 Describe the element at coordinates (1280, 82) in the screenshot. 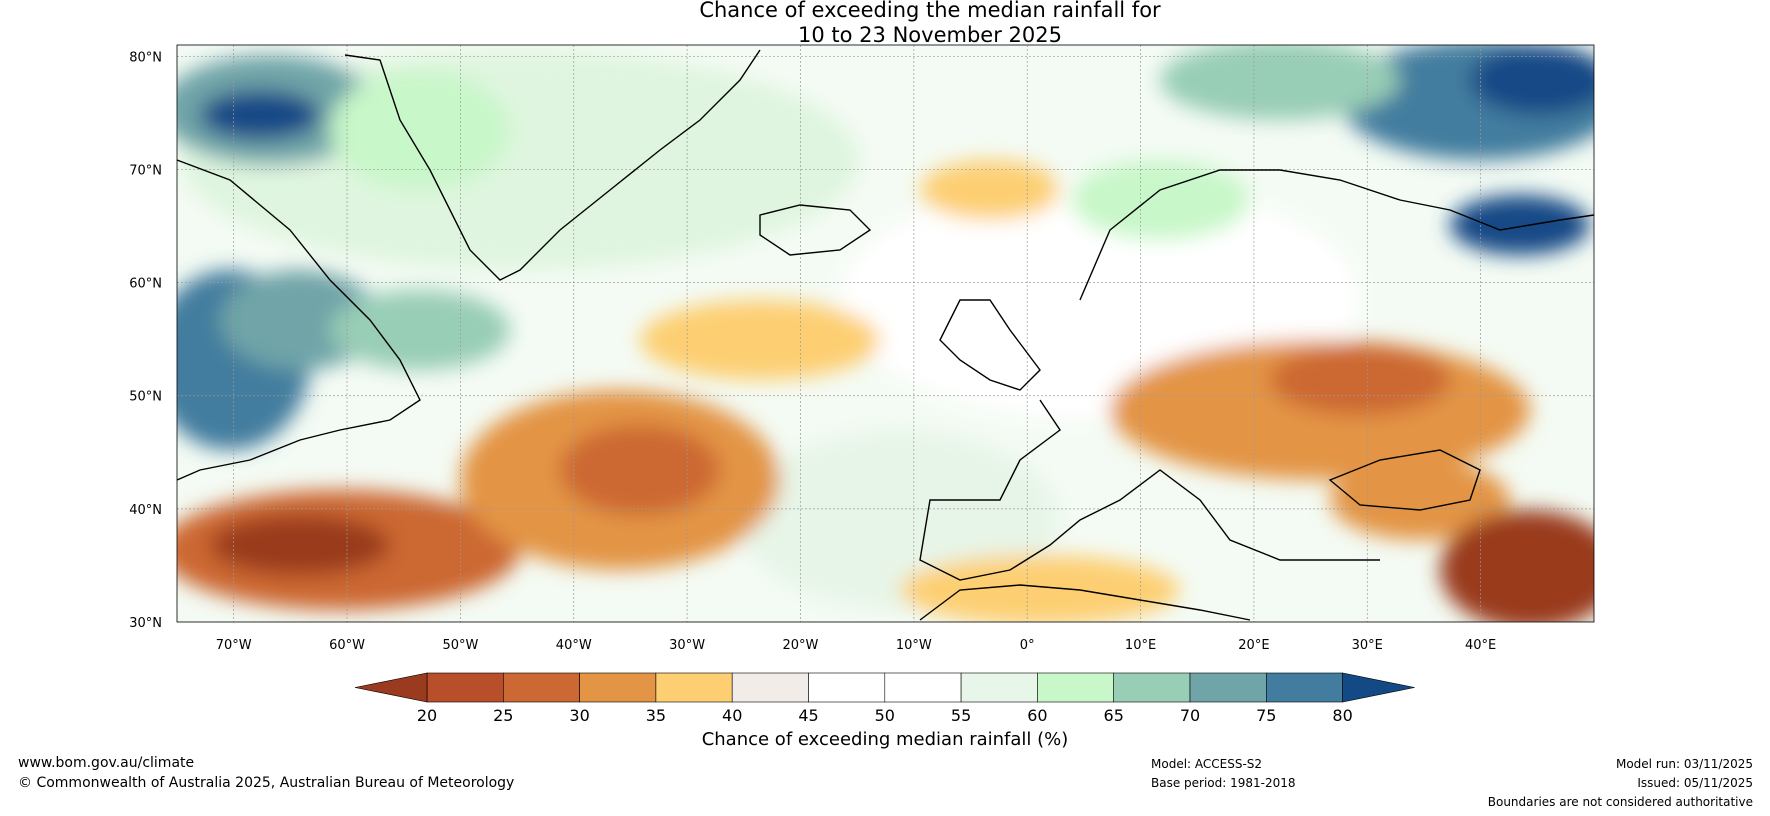

I see `region-teal-svalbard` at that location.